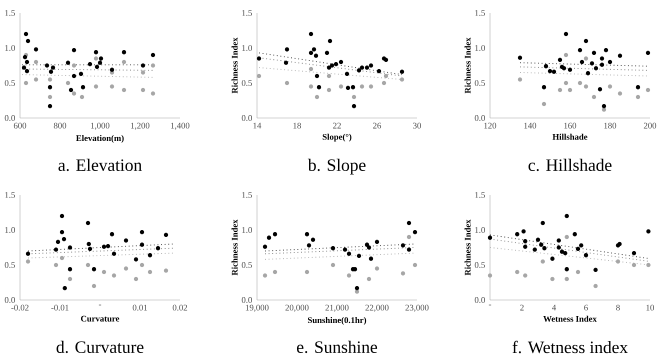  What do you see at coordinates (522, 307) in the screenshot?
I see `x-tick-label: 2` at bounding box center [522, 307].